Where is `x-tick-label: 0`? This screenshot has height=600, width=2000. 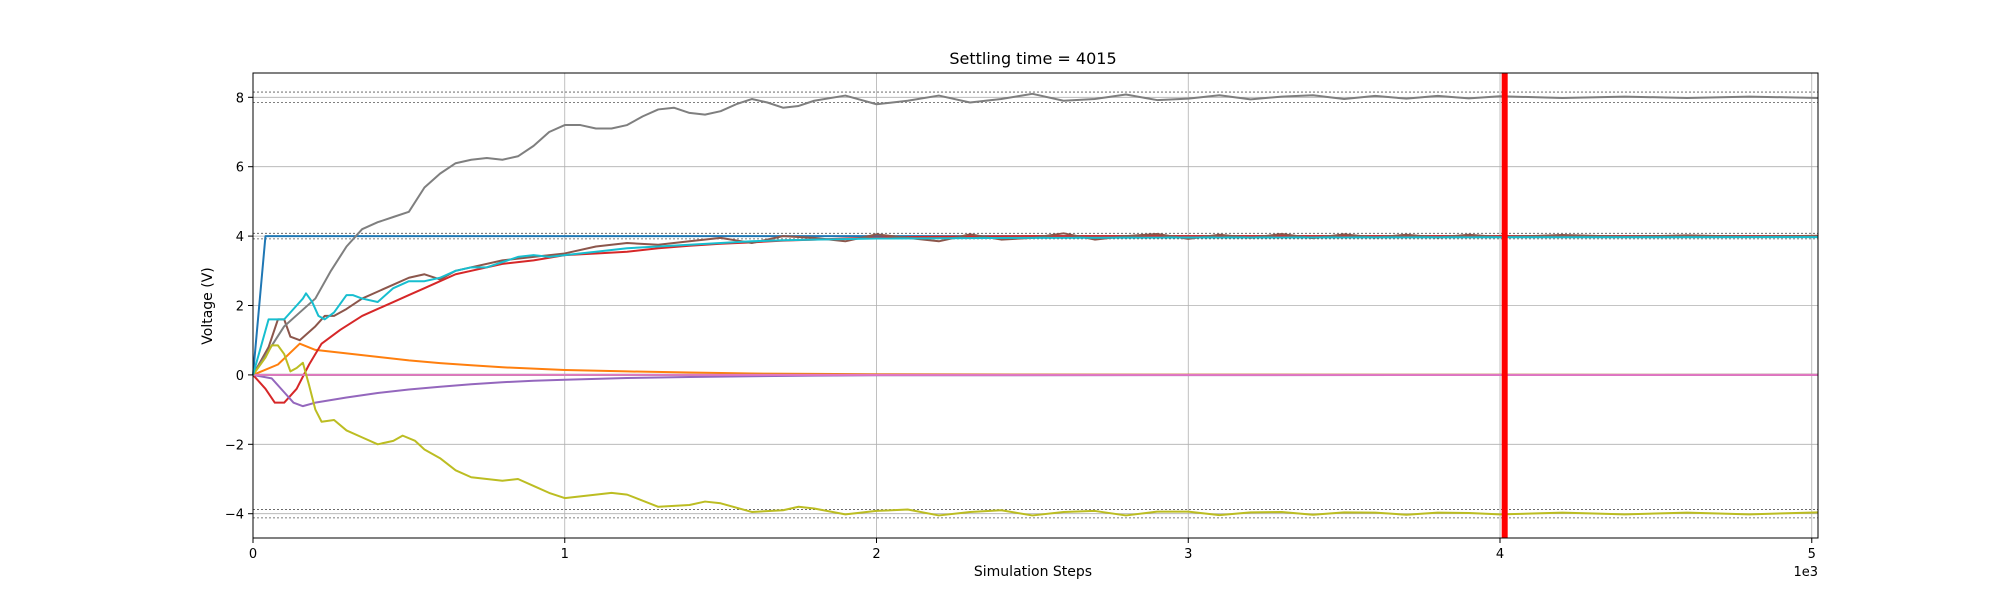
x-tick-label: 0 is located at coordinates (253, 554).